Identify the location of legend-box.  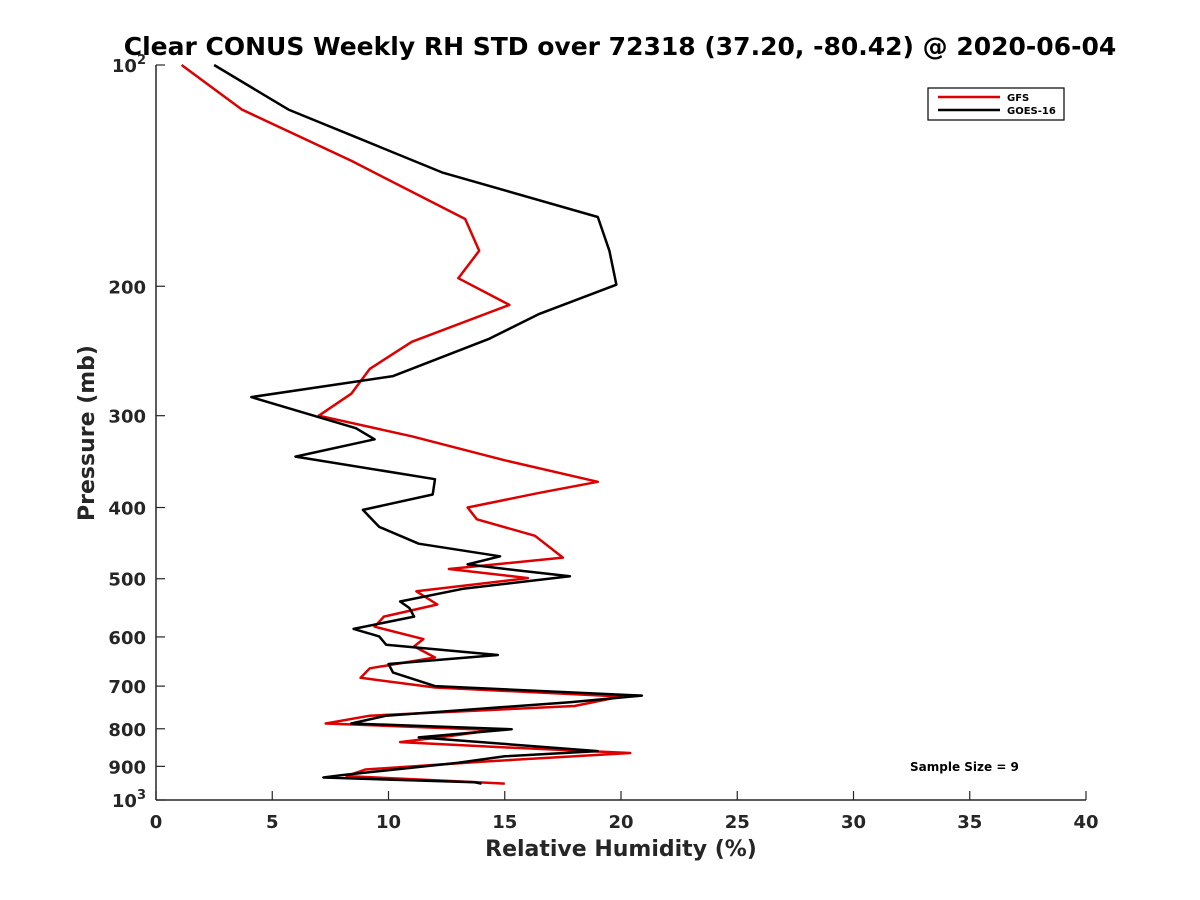
(996, 104).